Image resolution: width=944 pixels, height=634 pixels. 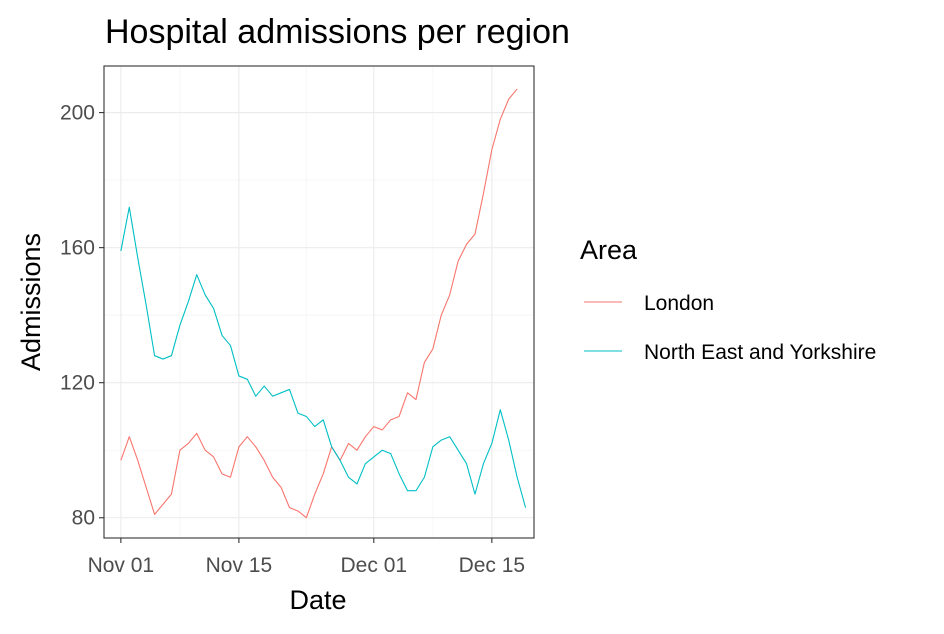 What do you see at coordinates (609, 250) in the screenshot?
I see `legend-title: Area` at bounding box center [609, 250].